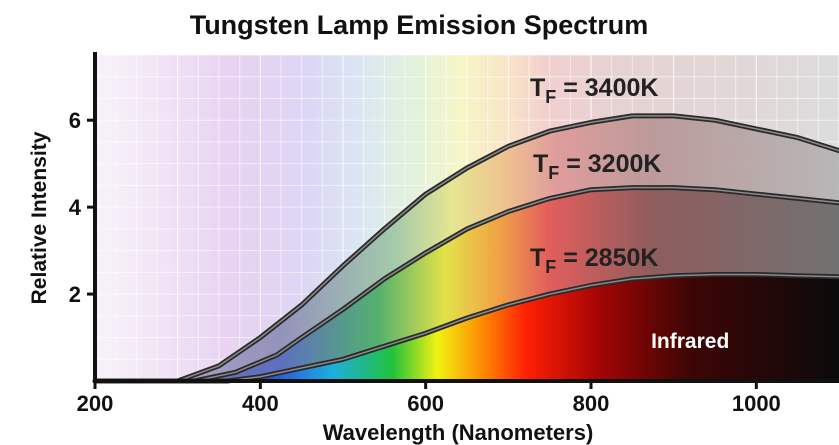  I want to click on y-axis-ticks: 2 4 6, so click(82, 207).